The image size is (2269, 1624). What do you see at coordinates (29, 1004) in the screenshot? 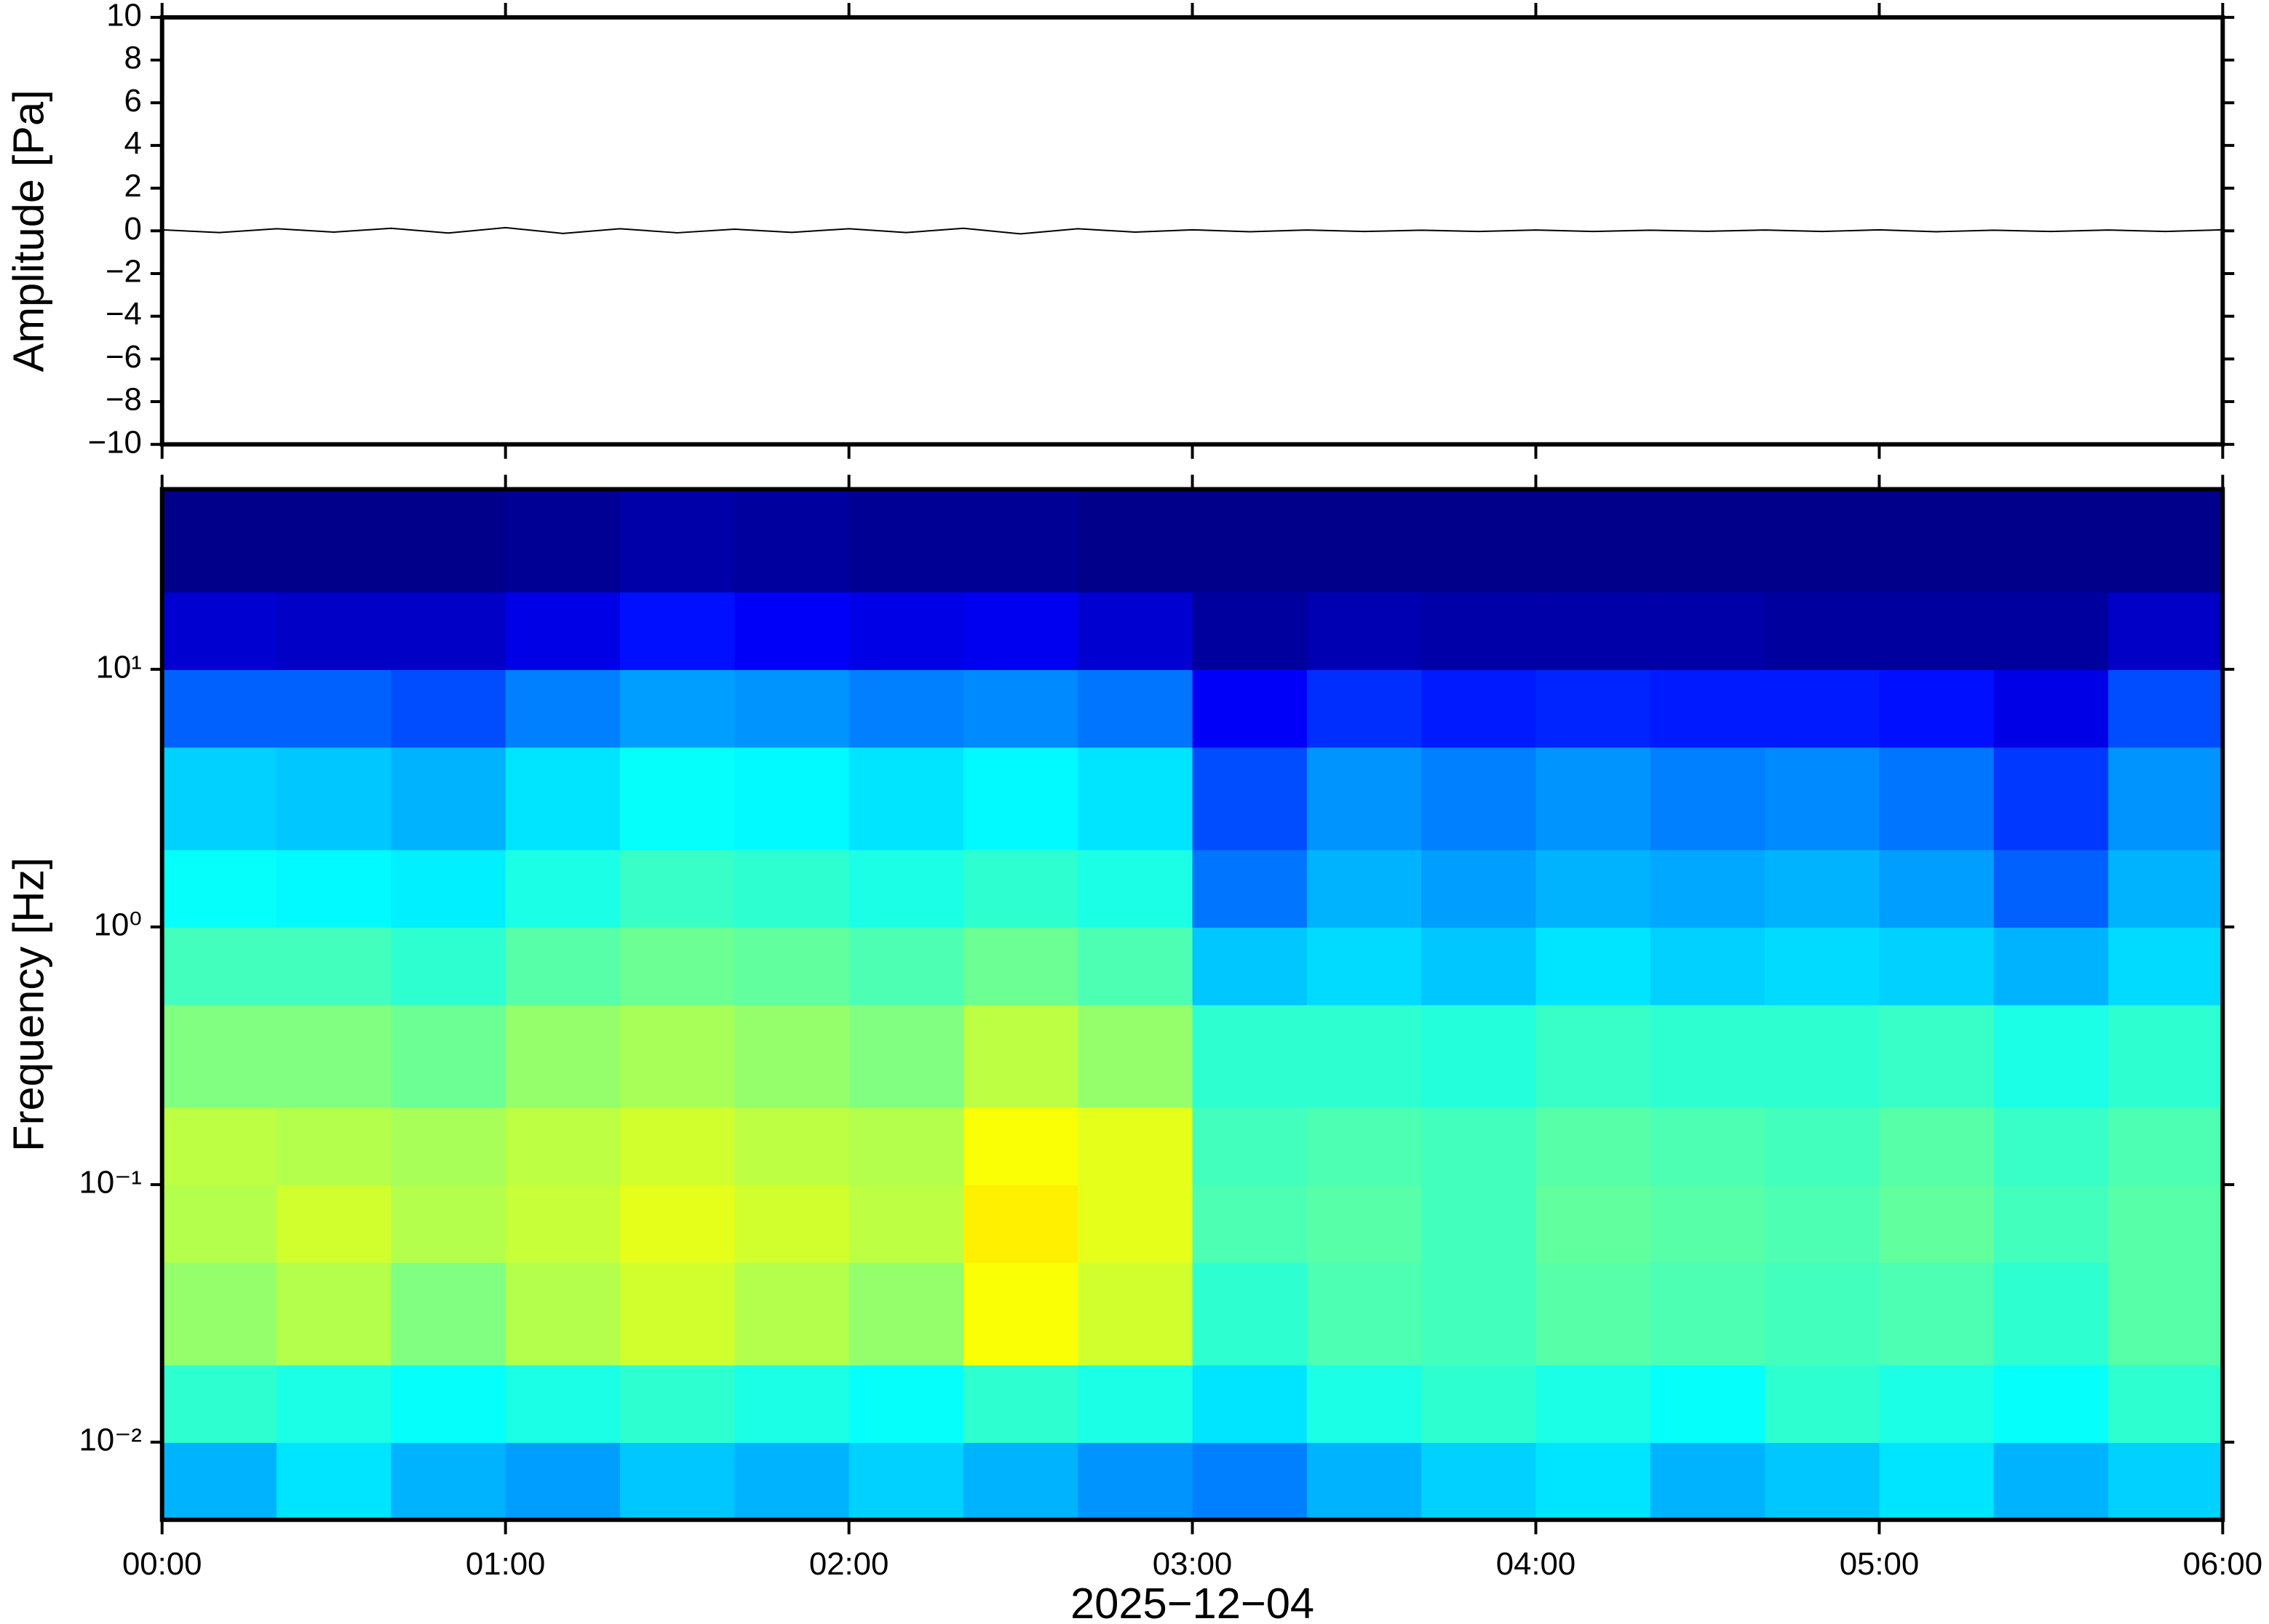
I see `y-axis-label: Frequency [Hz]` at bounding box center [29, 1004].